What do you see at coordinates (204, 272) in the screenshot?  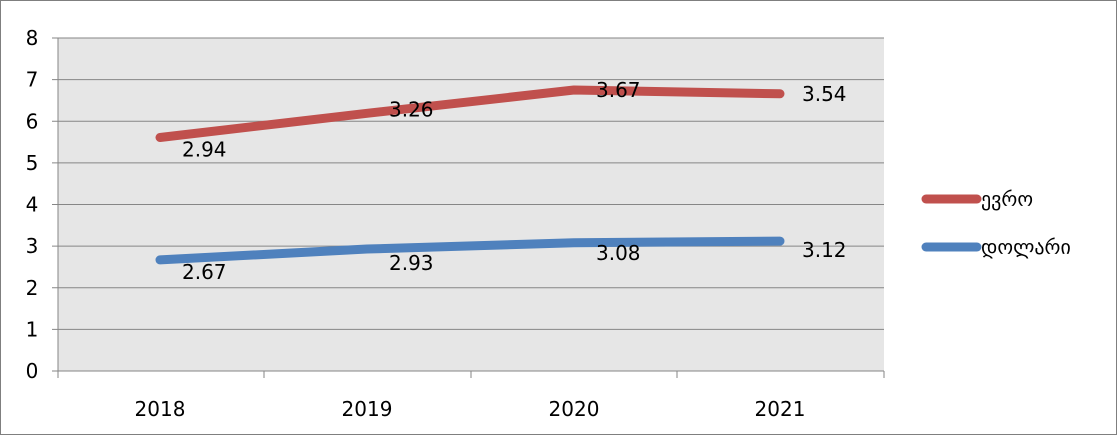 I see `data-label: 2.67` at bounding box center [204, 272].